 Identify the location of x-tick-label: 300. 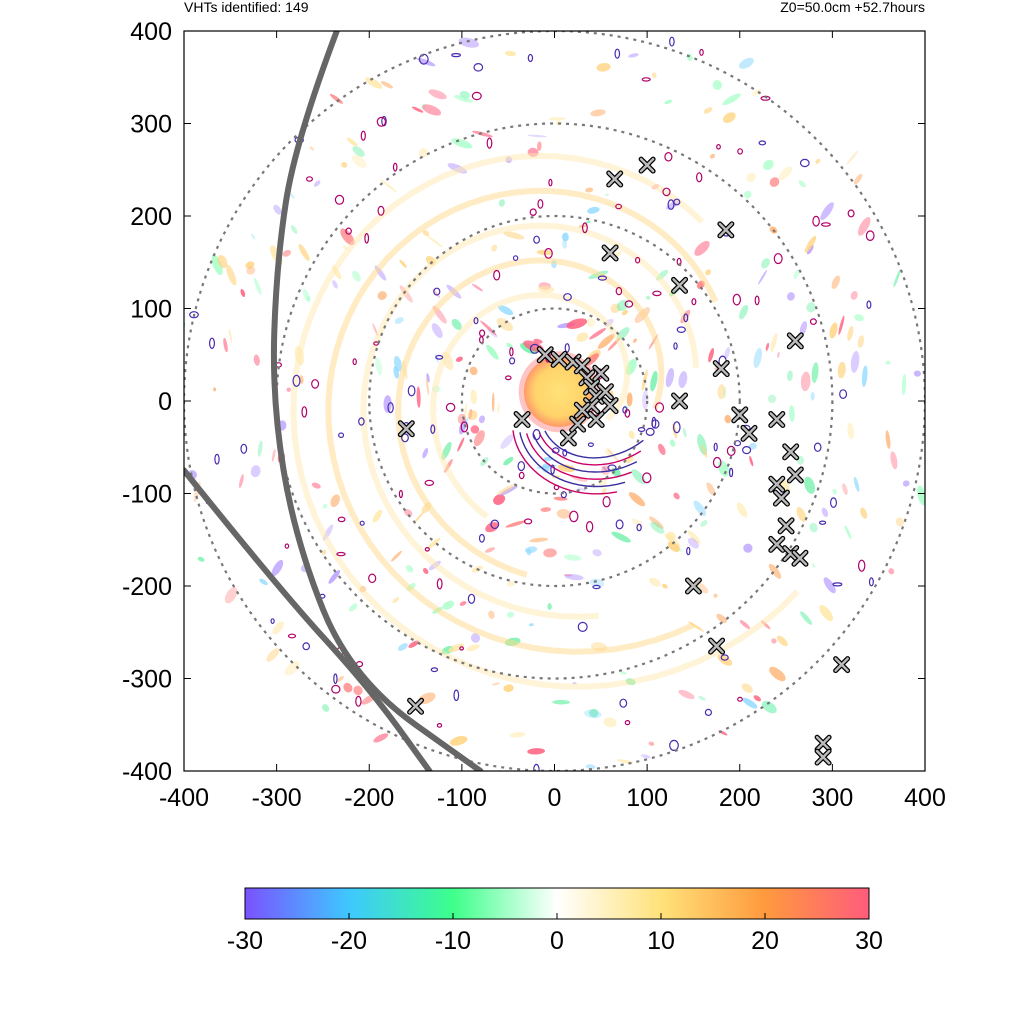
(833, 798).